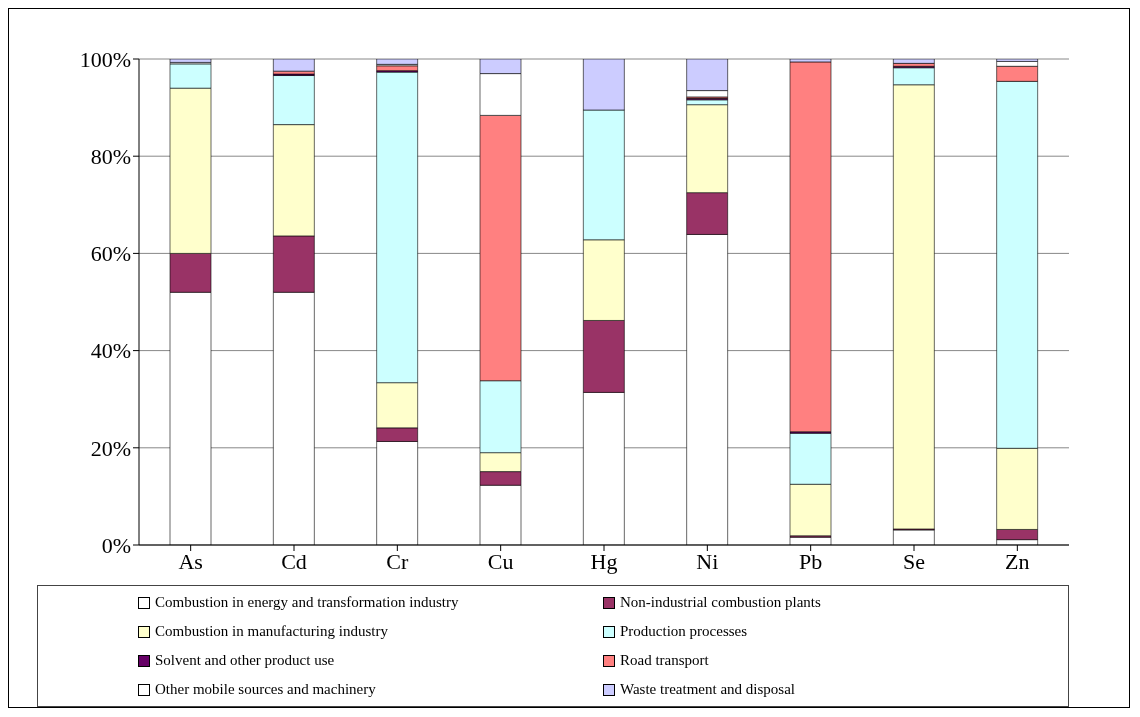  Describe the element at coordinates (707, 689) in the screenshot. I see `legend-label: Waste treatment and disposal` at that location.